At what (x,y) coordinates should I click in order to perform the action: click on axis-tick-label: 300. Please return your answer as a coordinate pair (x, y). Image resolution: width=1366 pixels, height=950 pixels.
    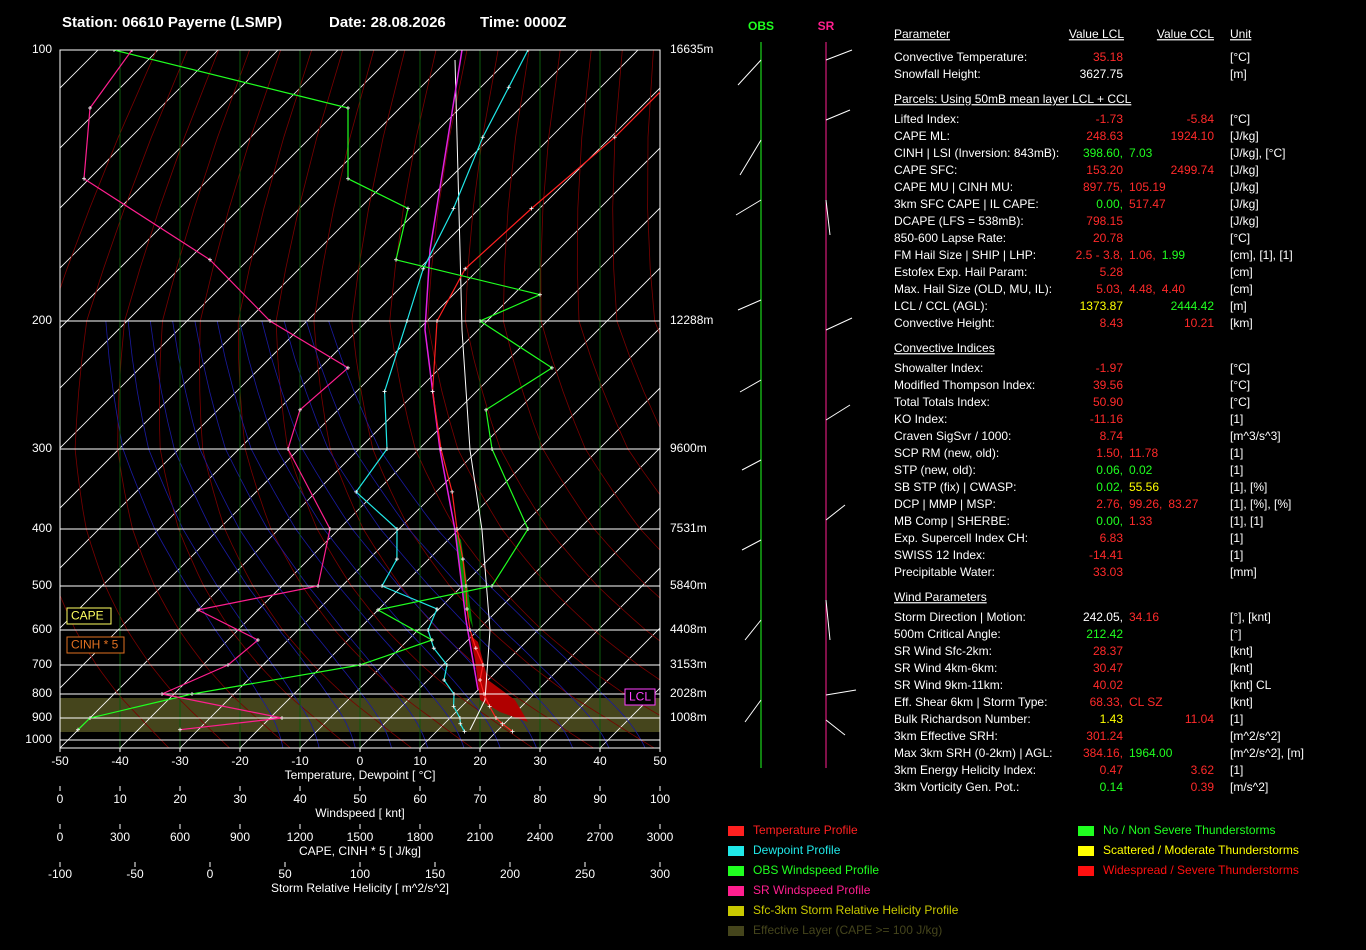
    Looking at the image, I should click on (120, 837).